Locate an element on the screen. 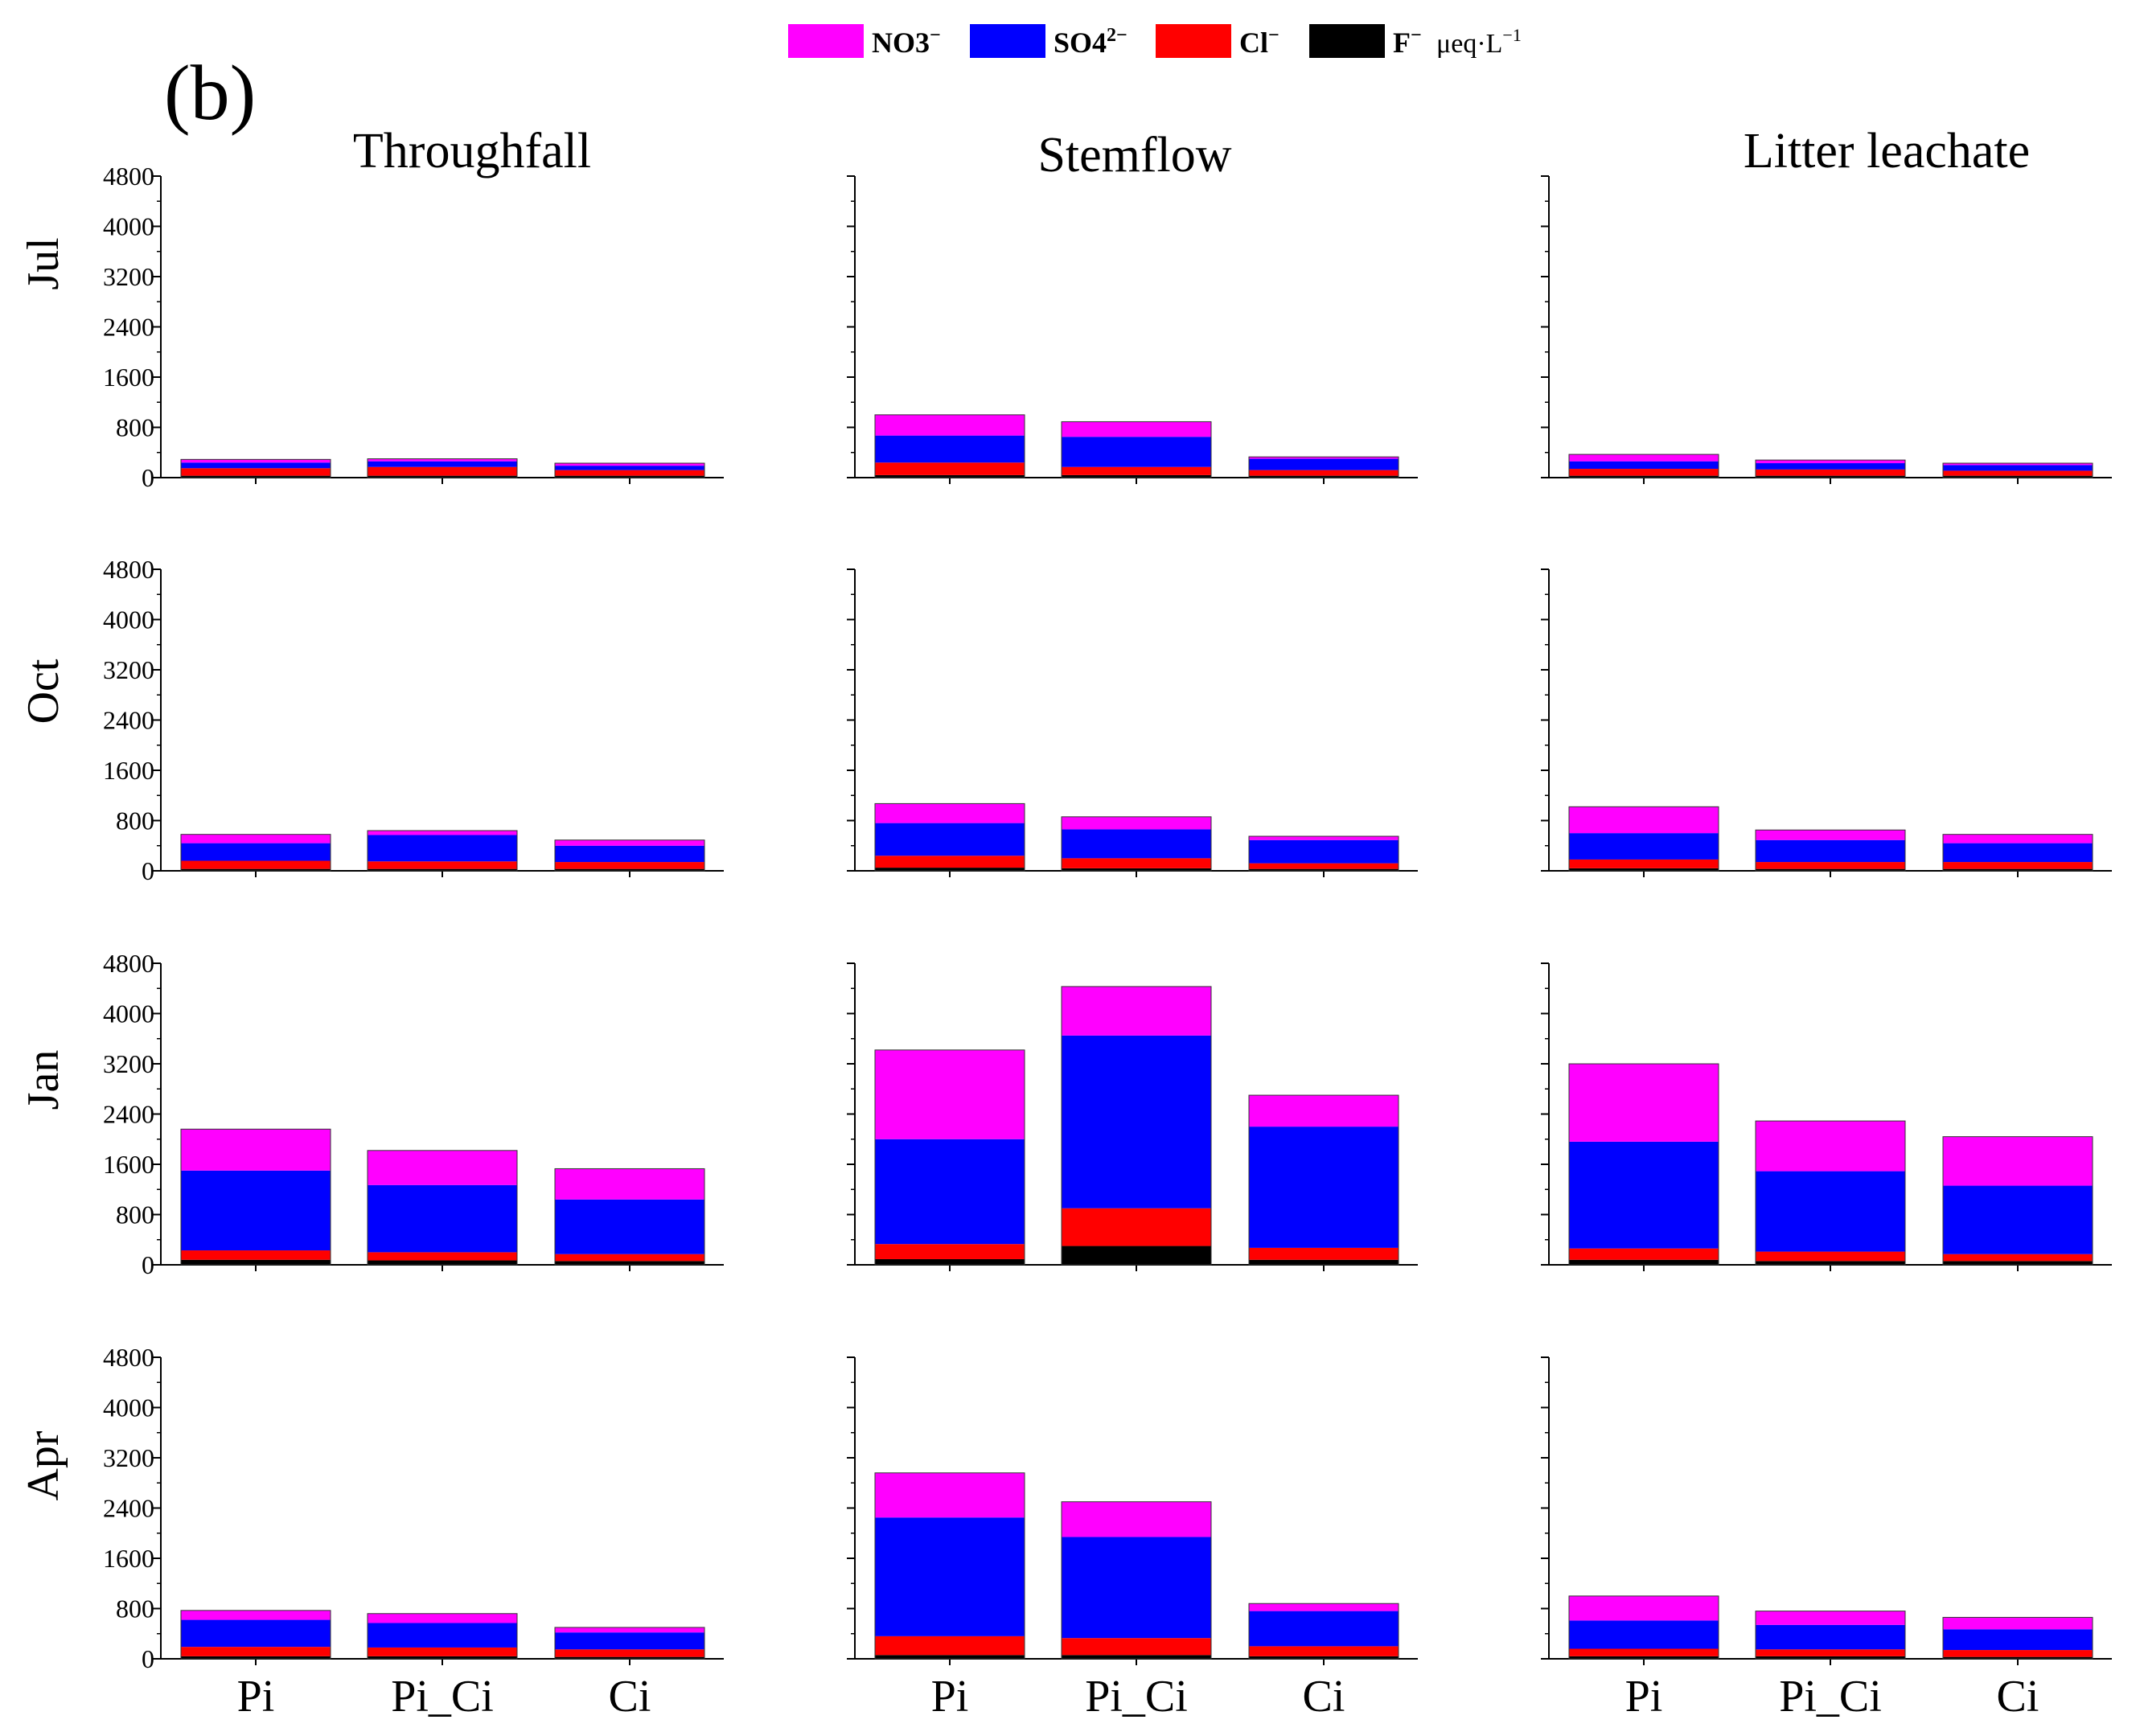  bar-segment-jan-litter-leachate-ci-cl is located at coordinates (2018, 1258).